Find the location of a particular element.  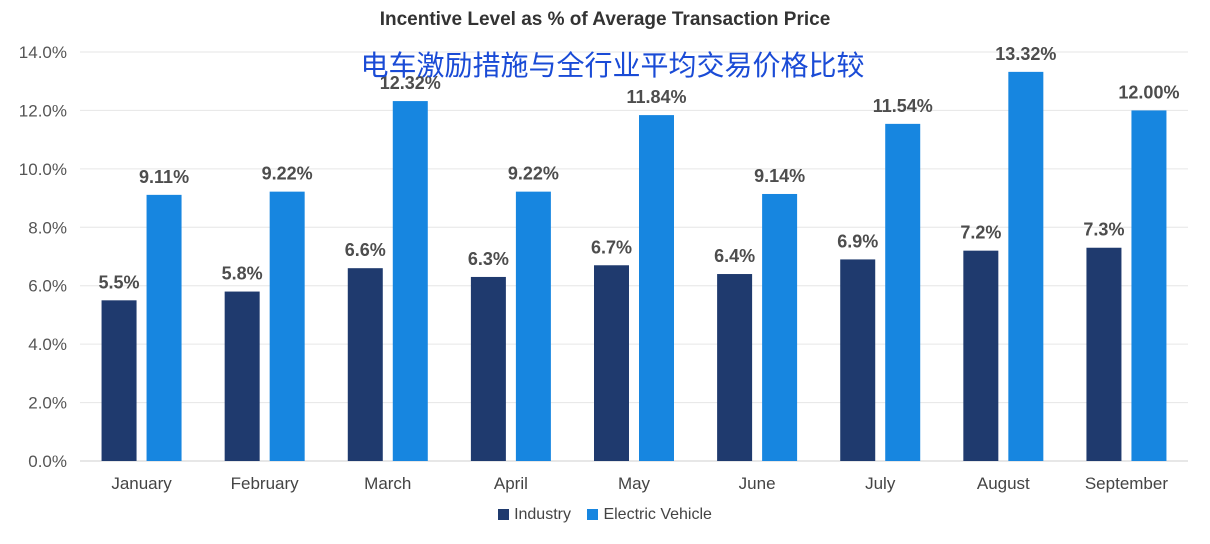

y-axis: 0.0% 2.0% 4.0% 6.0% 8.0% 10.0% 12.0% 14.0% is located at coordinates (43, 257).